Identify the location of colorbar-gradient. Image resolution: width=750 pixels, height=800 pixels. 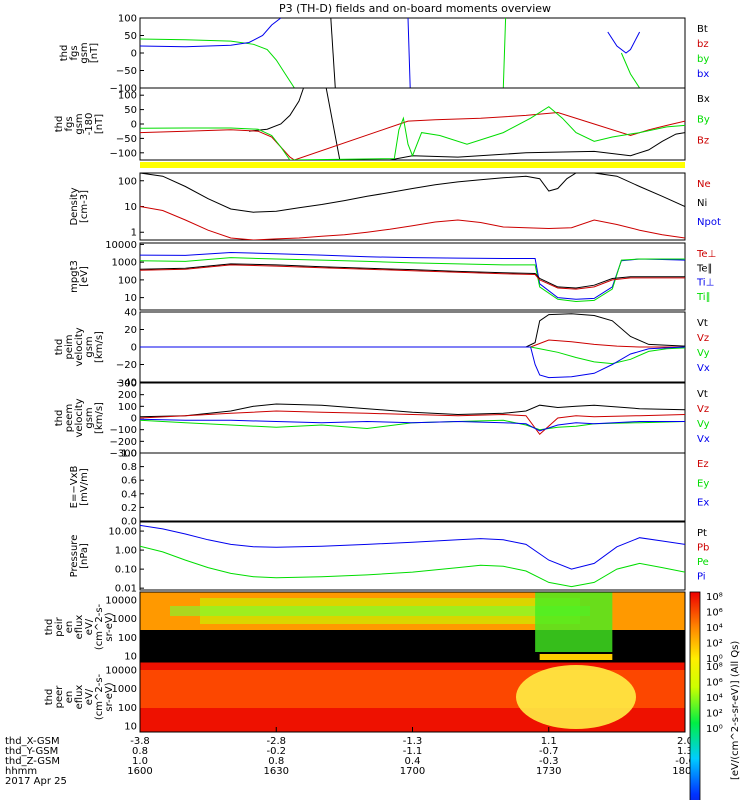
(695, 695).